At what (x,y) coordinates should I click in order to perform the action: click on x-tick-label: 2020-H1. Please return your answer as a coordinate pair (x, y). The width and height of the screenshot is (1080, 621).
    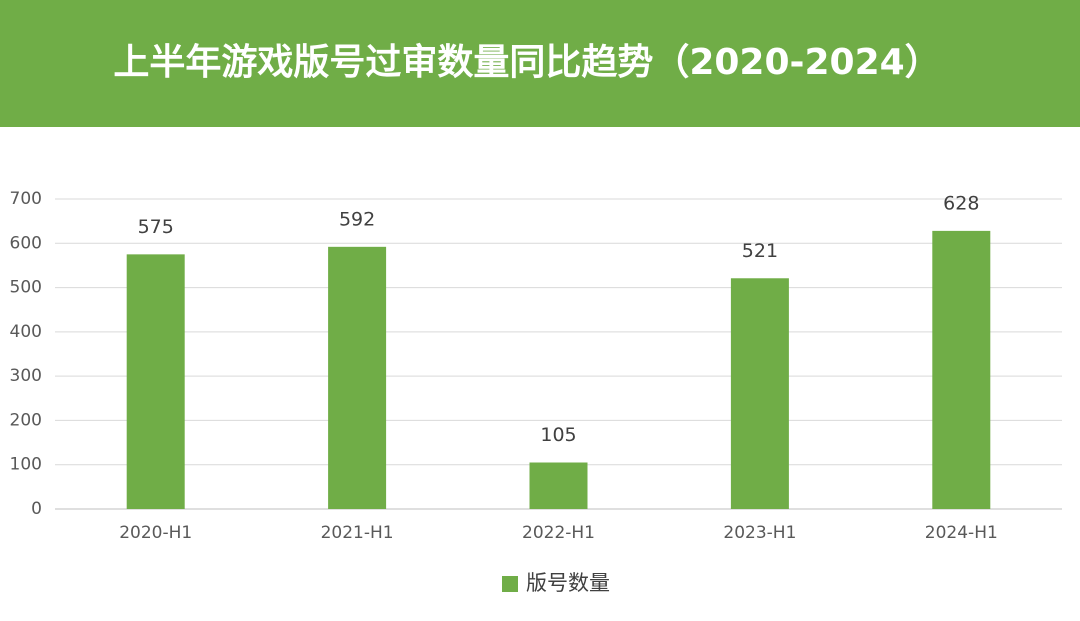
    Looking at the image, I should click on (155, 533).